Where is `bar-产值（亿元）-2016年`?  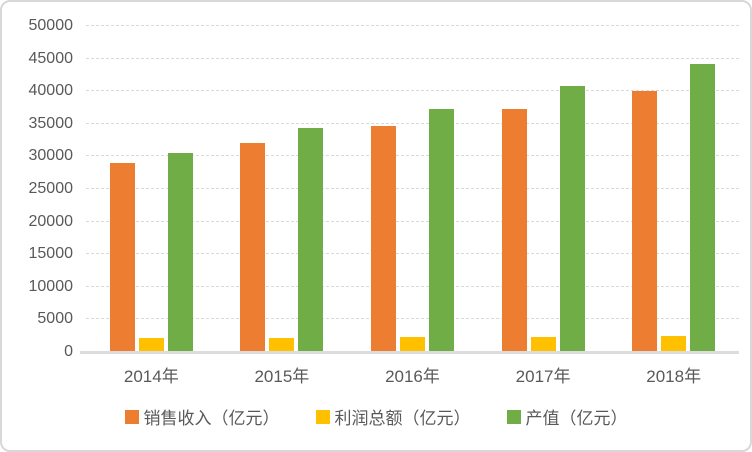
bar-产值（亿元）-2016年 is located at coordinates (441, 230).